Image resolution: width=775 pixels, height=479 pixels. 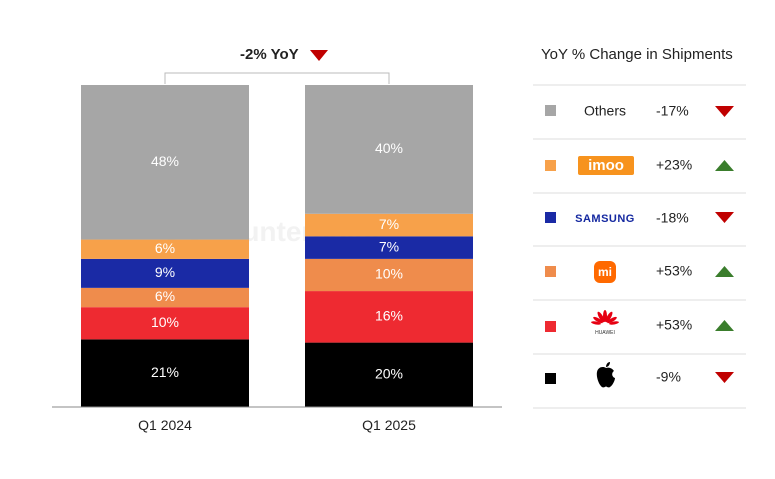 What do you see at coordinates (672, 218) in the screenshot?
I see `legend-change-samsung: -18%` at bounding box center [672, 218].